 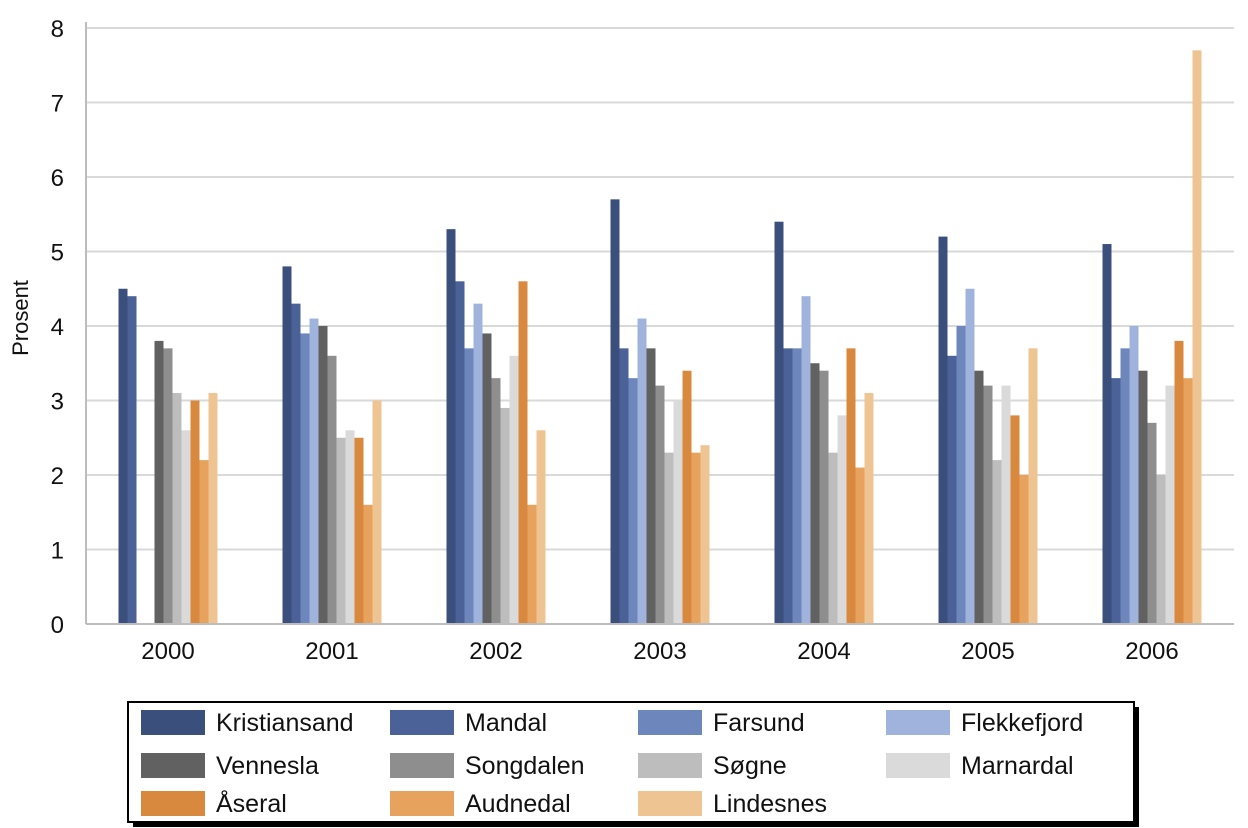 I want to click on y-tick-label: 4, so click(x=57, y=327).